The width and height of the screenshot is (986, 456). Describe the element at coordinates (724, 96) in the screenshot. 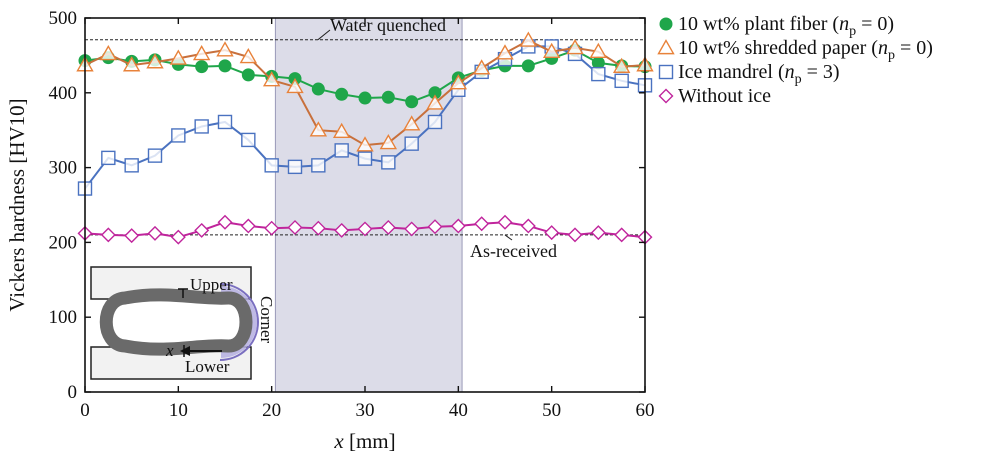

I see `legend-label: Without ice` at that location.